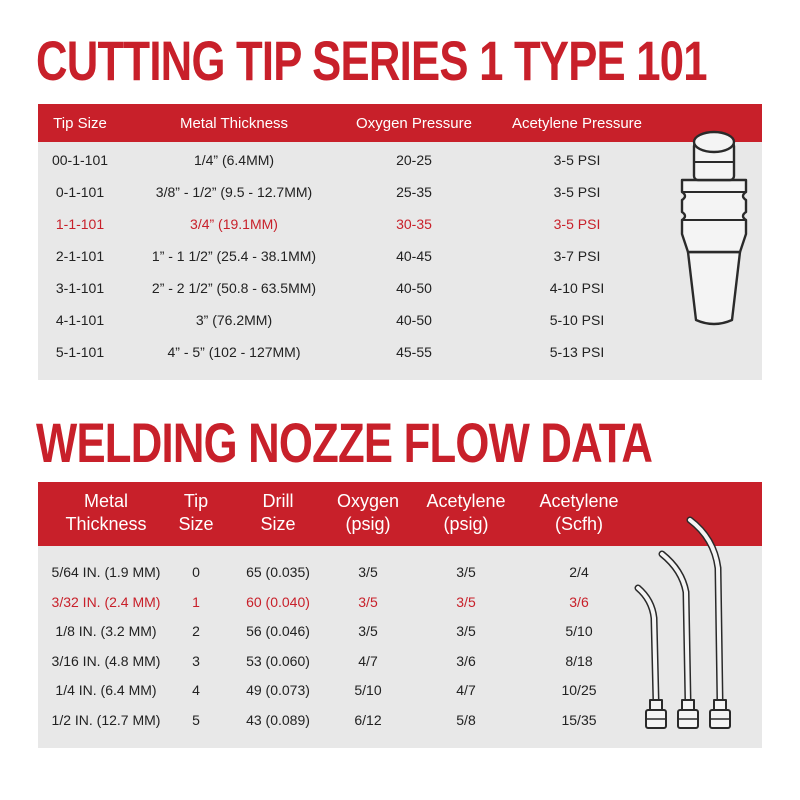 The width and height of the screenshot is (800, 800). What do you see at coordinates (344, 442) in the screenshot?
I see `welding-nozzle-title: WELDING NOZZE FLOW DATA` at bounding box center [344, 442].